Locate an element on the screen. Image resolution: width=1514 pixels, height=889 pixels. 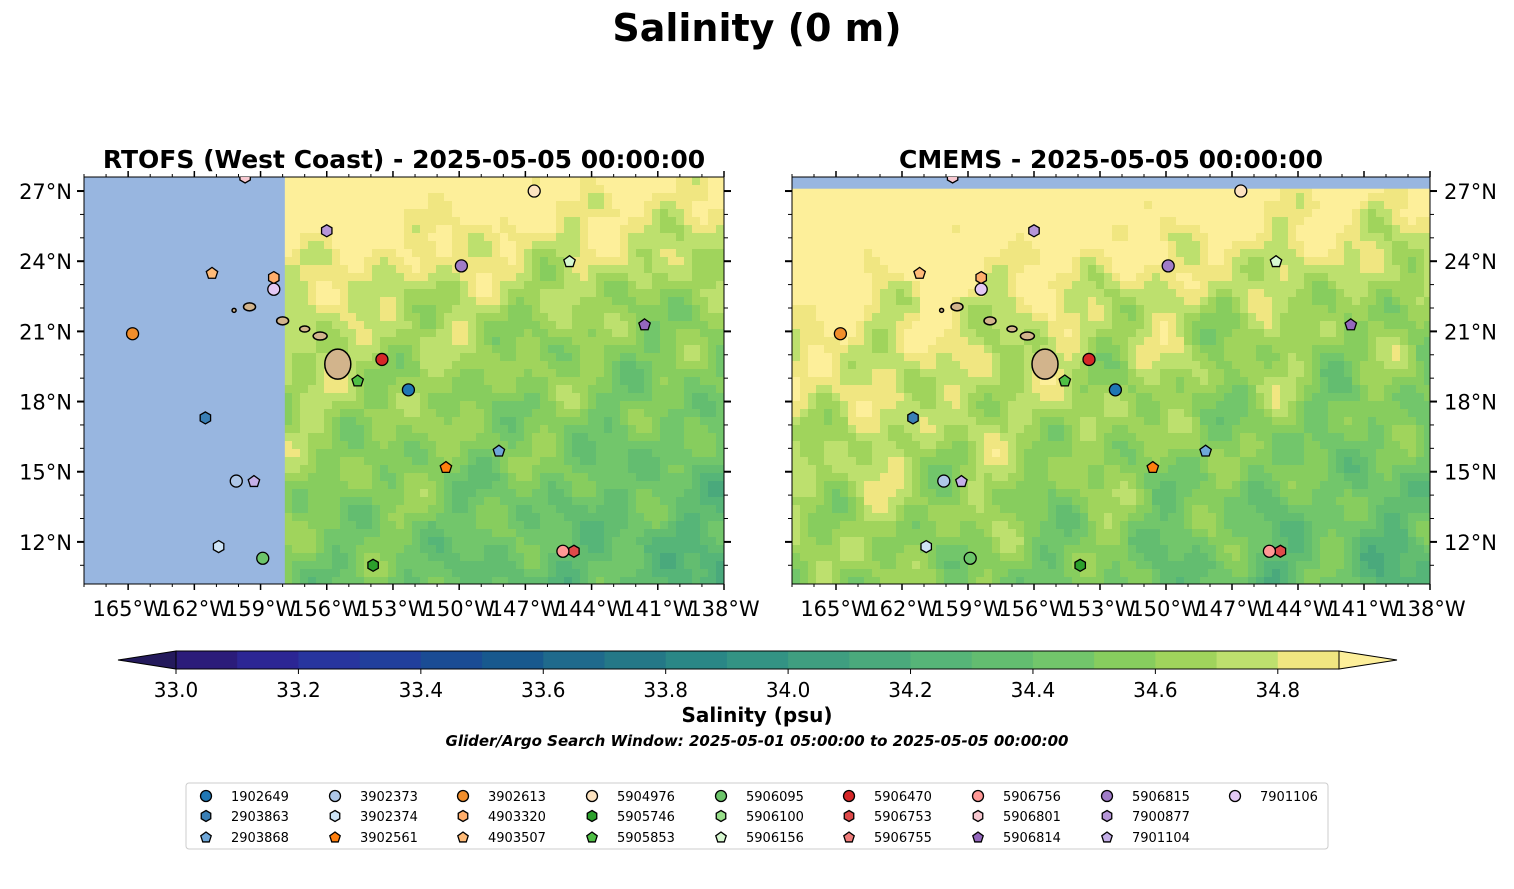
legend-label-5906470: 5906470 is located at coordinates (903, 797).